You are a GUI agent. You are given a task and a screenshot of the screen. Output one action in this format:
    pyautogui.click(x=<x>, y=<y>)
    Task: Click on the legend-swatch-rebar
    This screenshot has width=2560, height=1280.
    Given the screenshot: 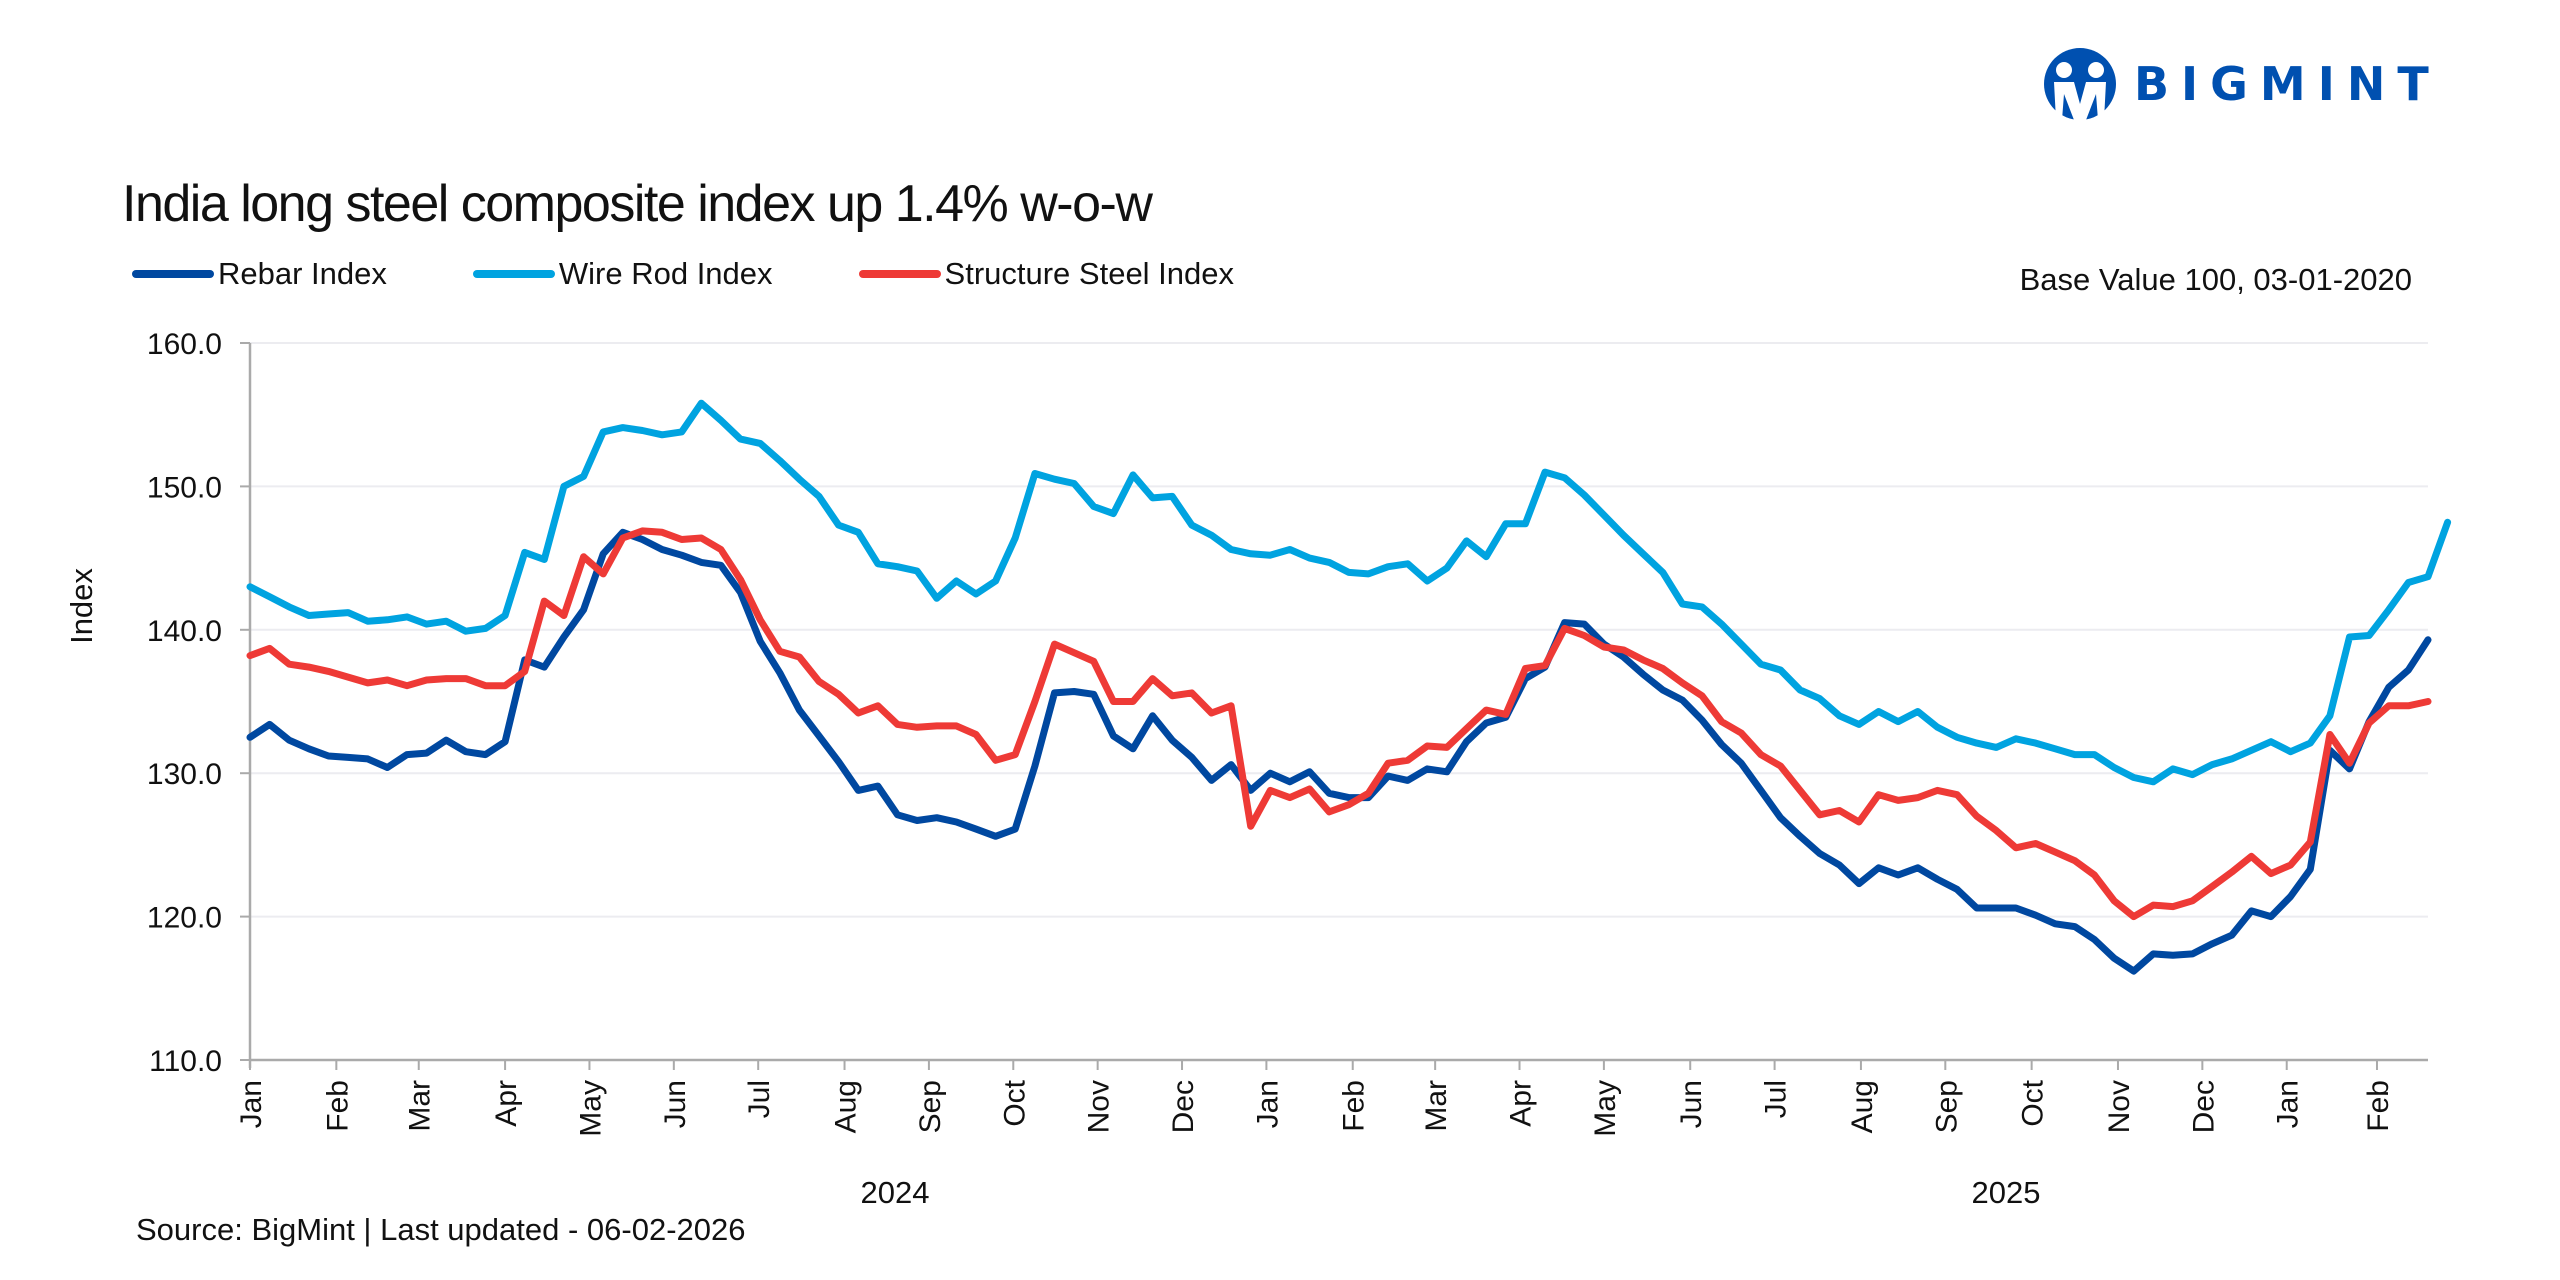 What is the action you would take?
    pyautogui.click(x=173, y=274)
    